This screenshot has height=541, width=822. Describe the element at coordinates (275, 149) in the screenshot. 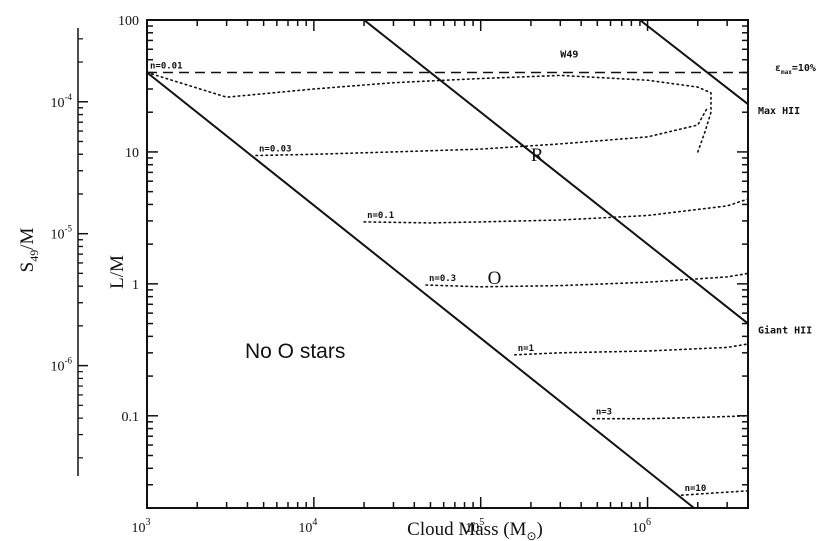

I see `density-curve-label: n=0.03` at that location.